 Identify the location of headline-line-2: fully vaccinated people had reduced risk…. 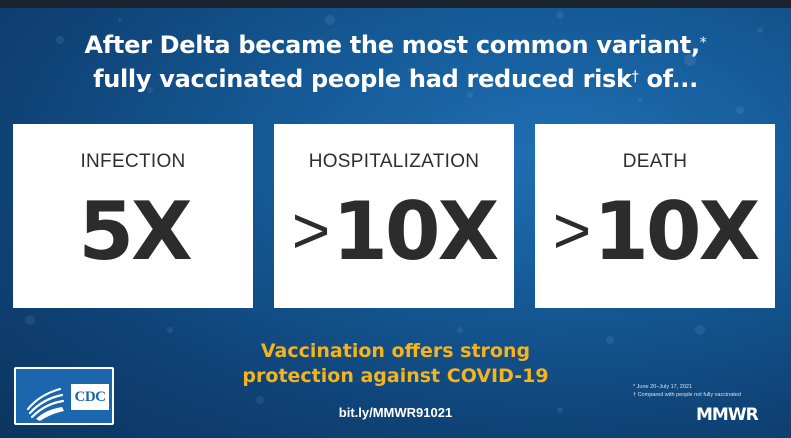
(395, 79).